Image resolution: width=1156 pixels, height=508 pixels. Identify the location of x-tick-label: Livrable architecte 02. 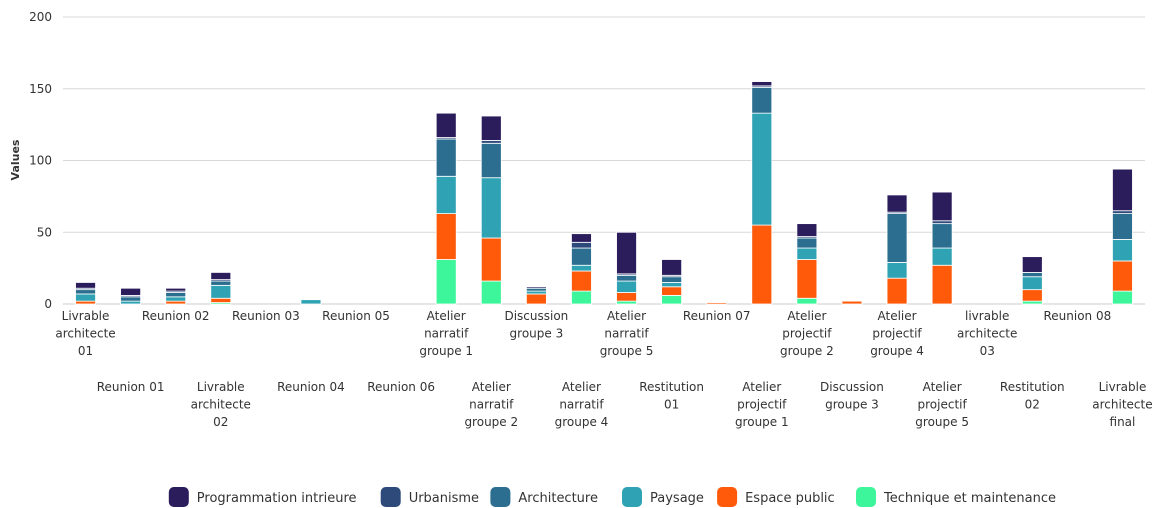
(221, 404).